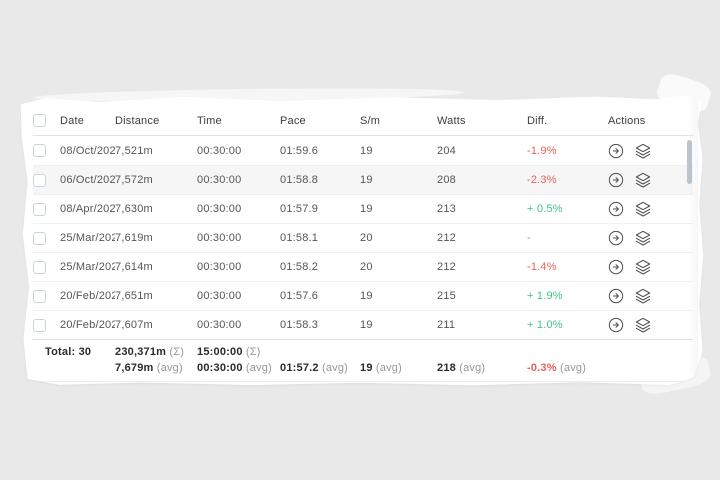 The width and height of the screenshot is (720, 480). What do you see at coordinates (542, 180) in the screenshot?
I see `cell-diff: -2.3%` at bounding box center [542, 180].